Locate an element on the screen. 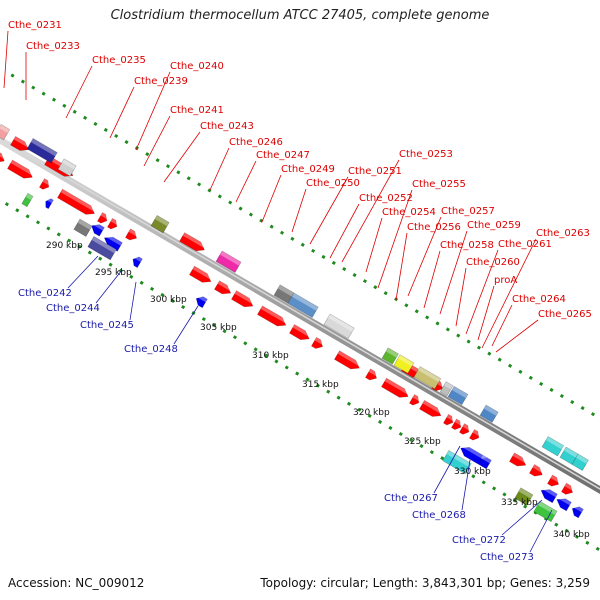 Image resolution: width=600 pixels, height=600 pixels. forward-gene-row1-14-shape is located at coordinates (371, 374).